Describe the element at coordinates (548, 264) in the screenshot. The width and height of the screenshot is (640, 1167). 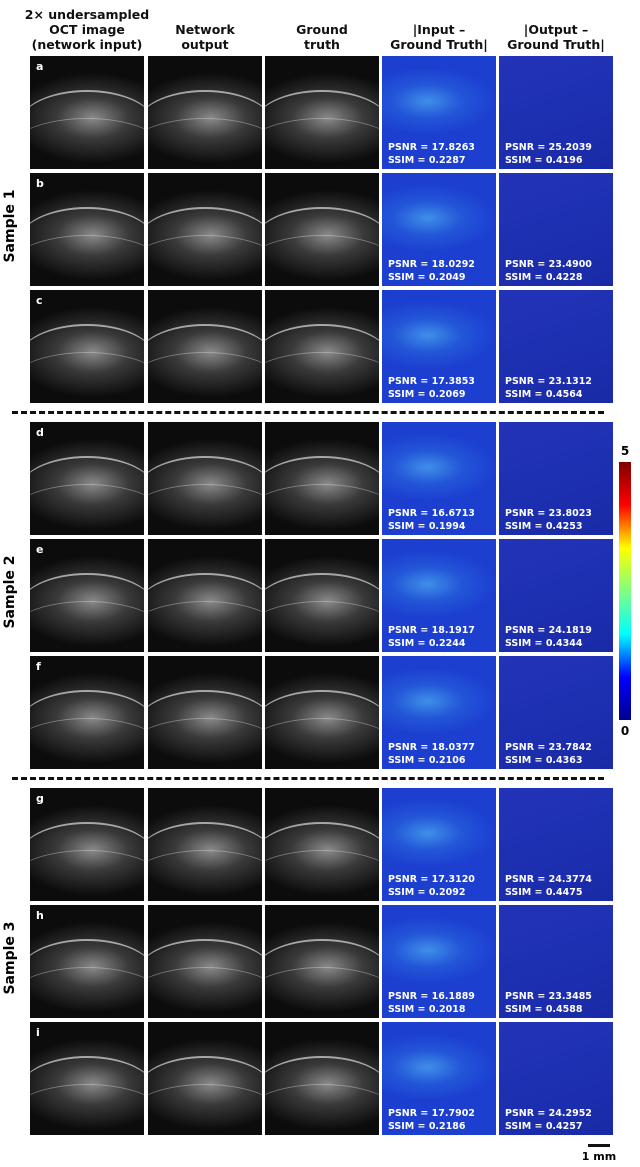
I see `psnr-value: PSNR = 23.4900` at that location.